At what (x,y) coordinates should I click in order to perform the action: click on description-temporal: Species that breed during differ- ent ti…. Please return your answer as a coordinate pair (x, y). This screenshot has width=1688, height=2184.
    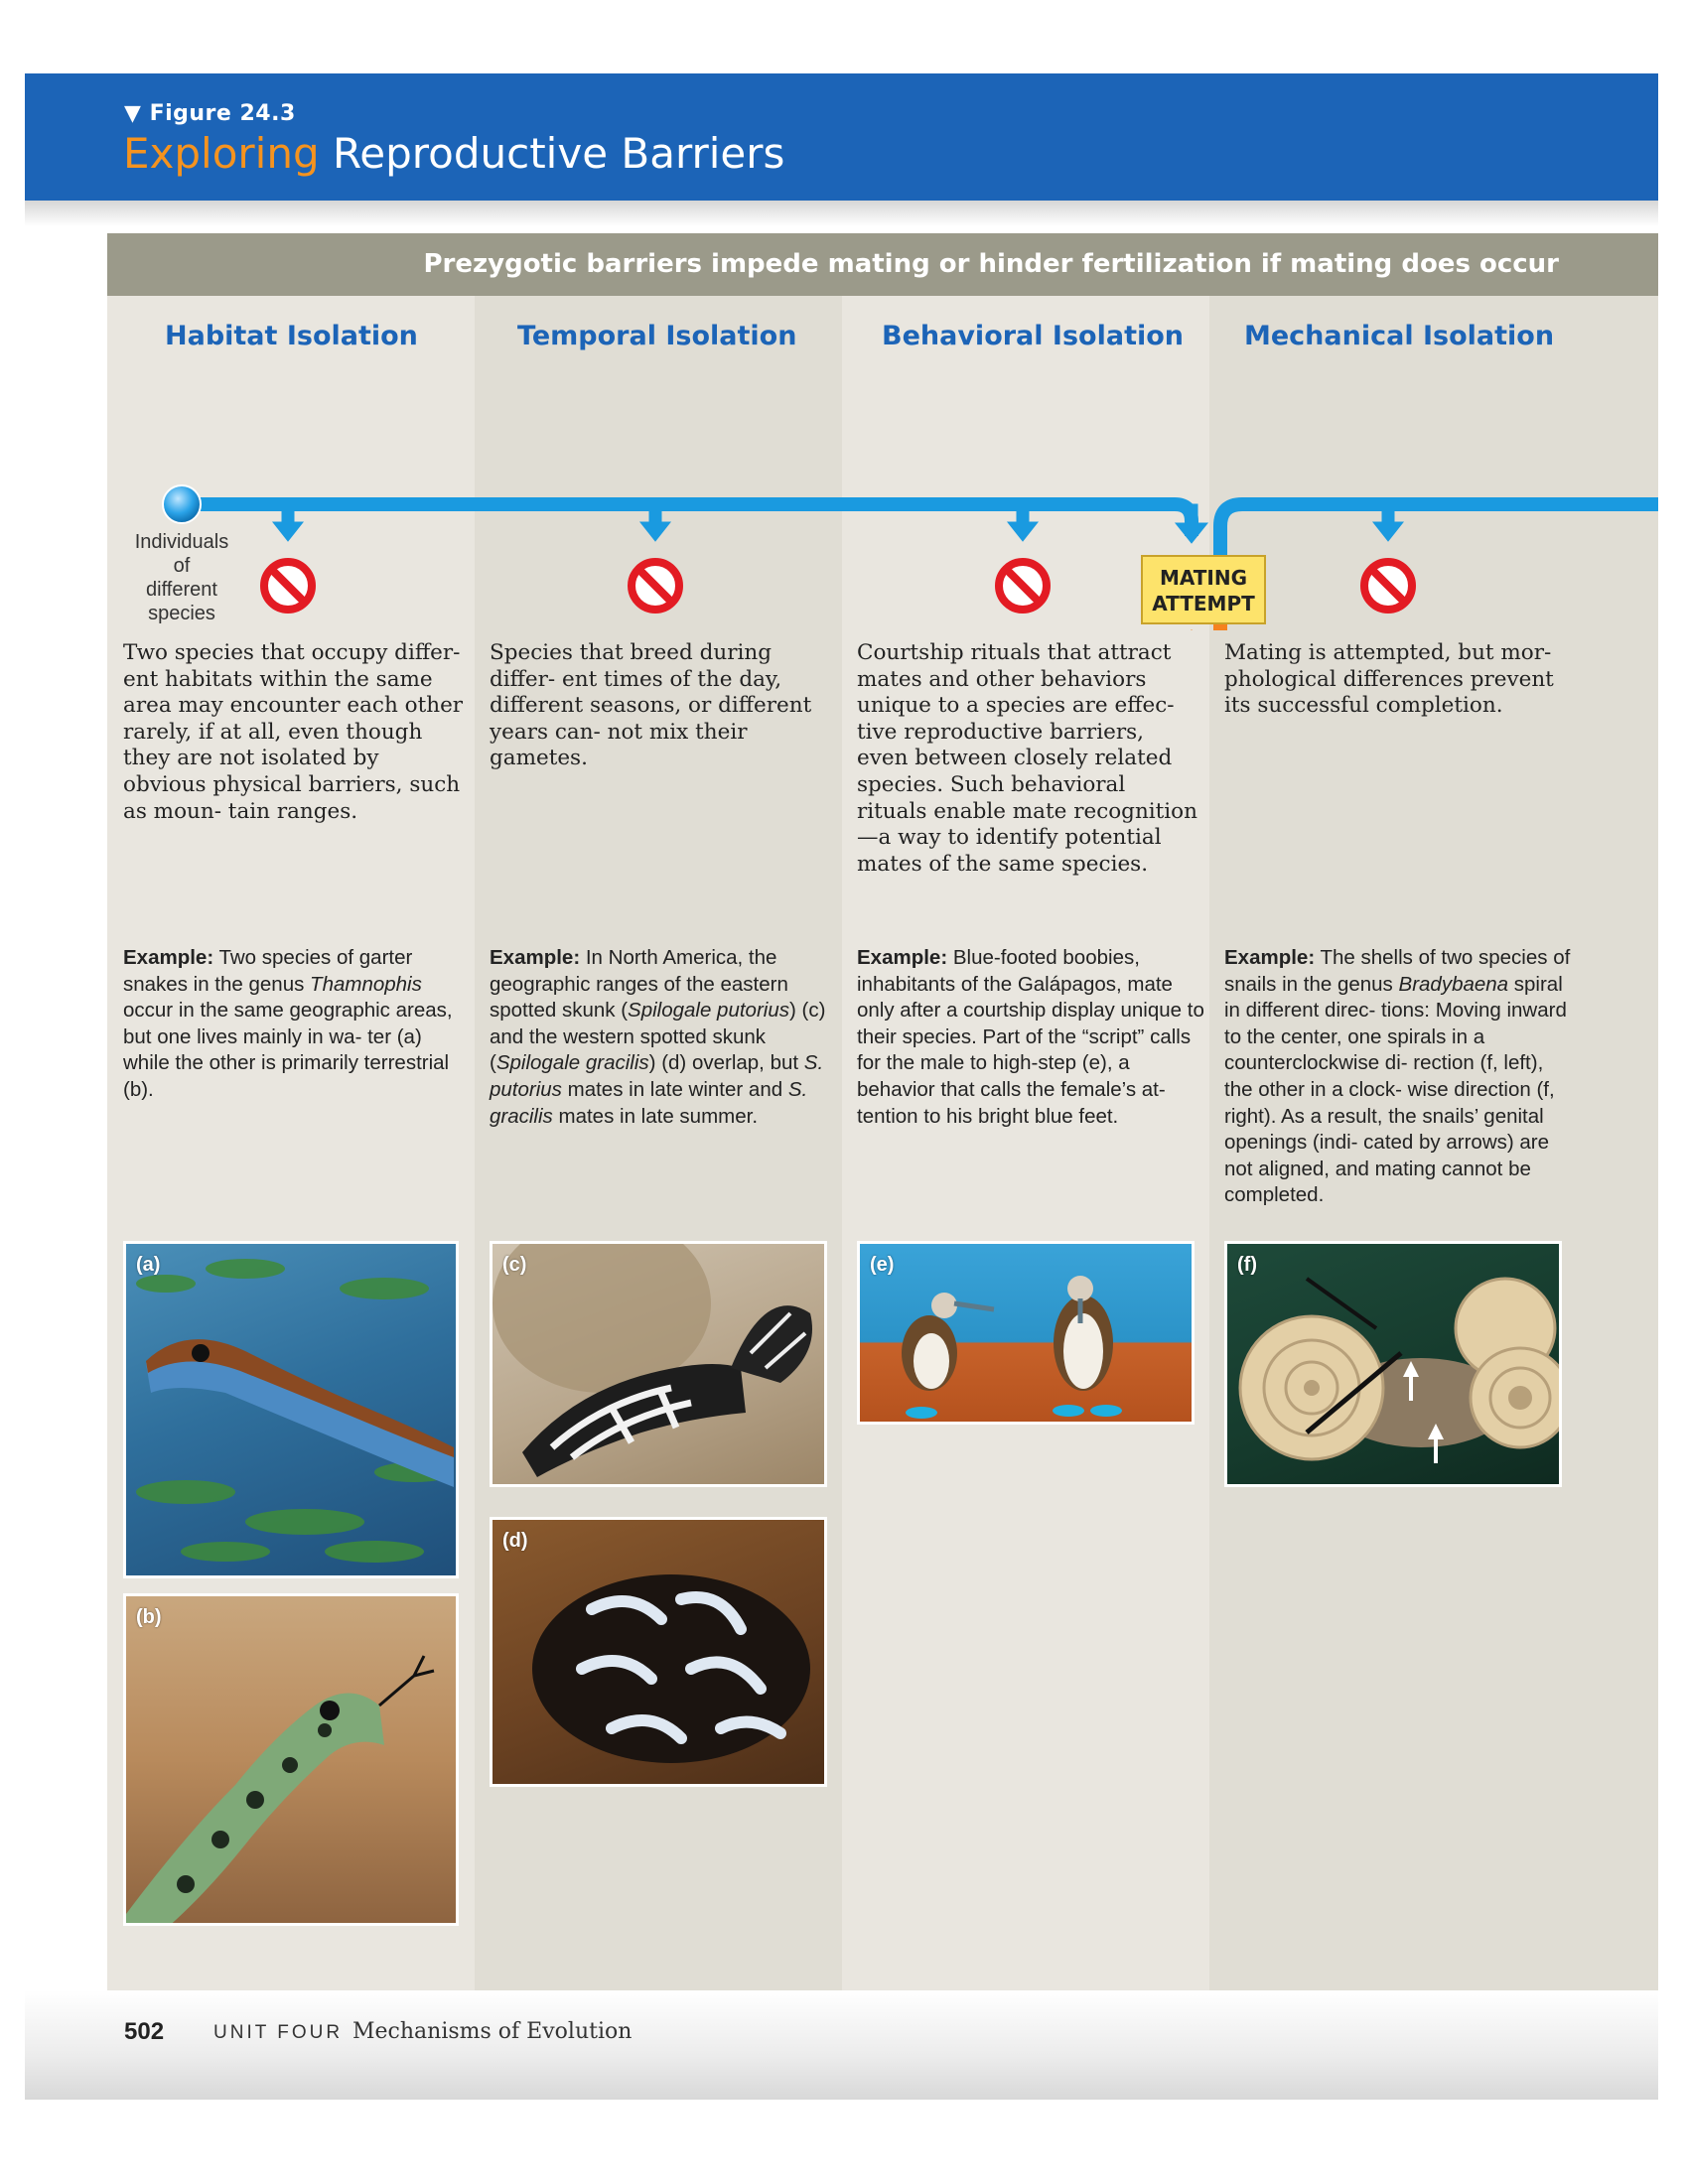
    Looking at the image, I should click on (651, 705).